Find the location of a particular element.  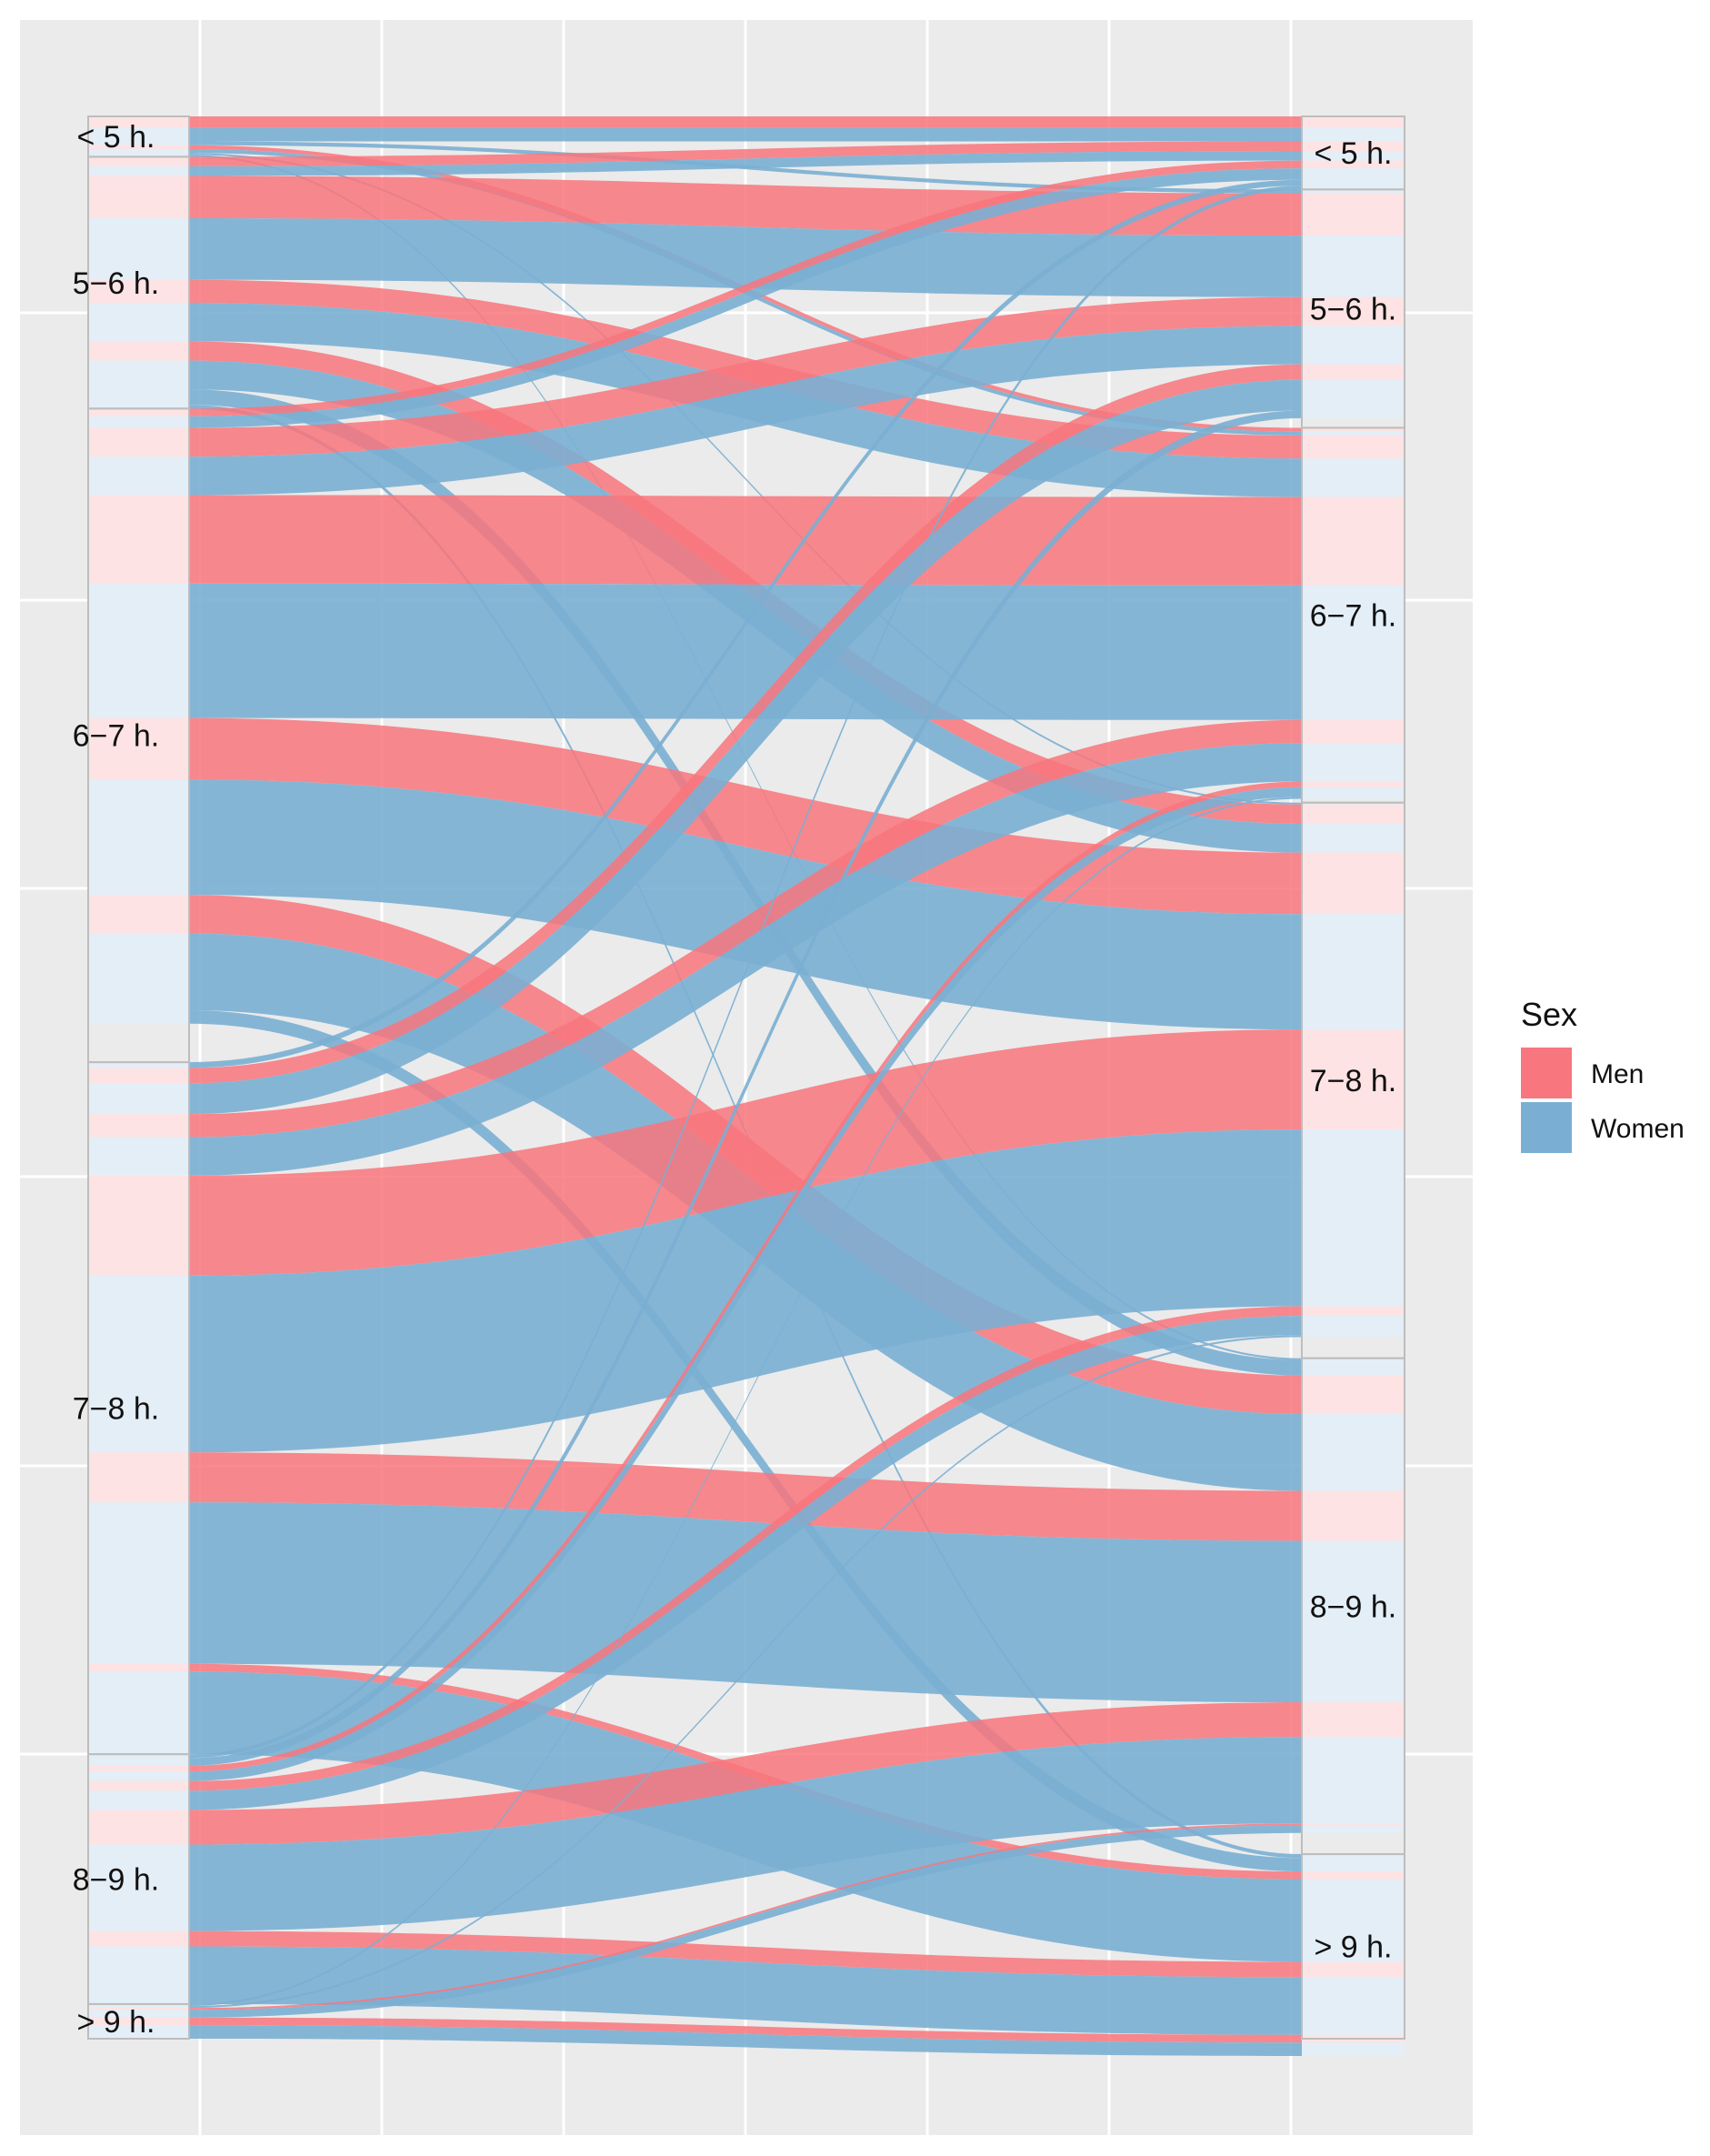

legend-swatch-men is located at coordinates (1546, 1073).